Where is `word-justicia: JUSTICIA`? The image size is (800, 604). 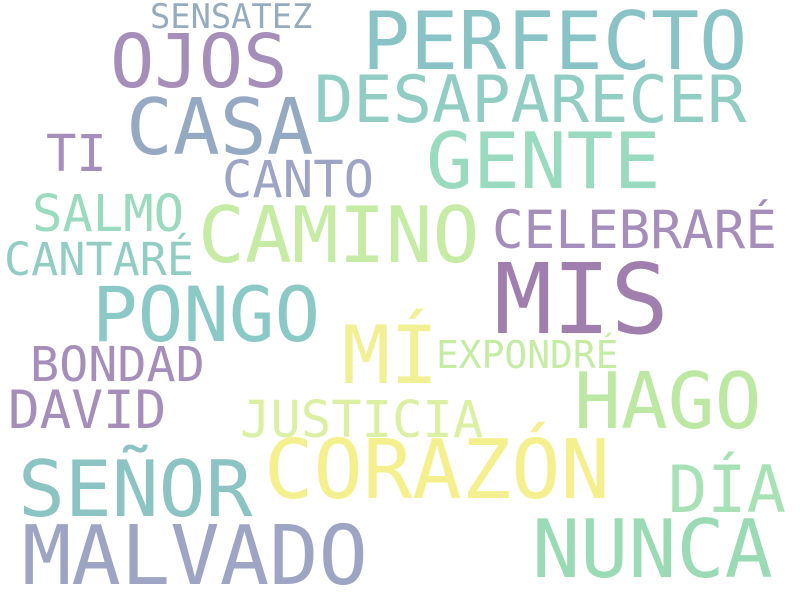 word-justicia: JUSTICIA is located at coordinates (362, 419).